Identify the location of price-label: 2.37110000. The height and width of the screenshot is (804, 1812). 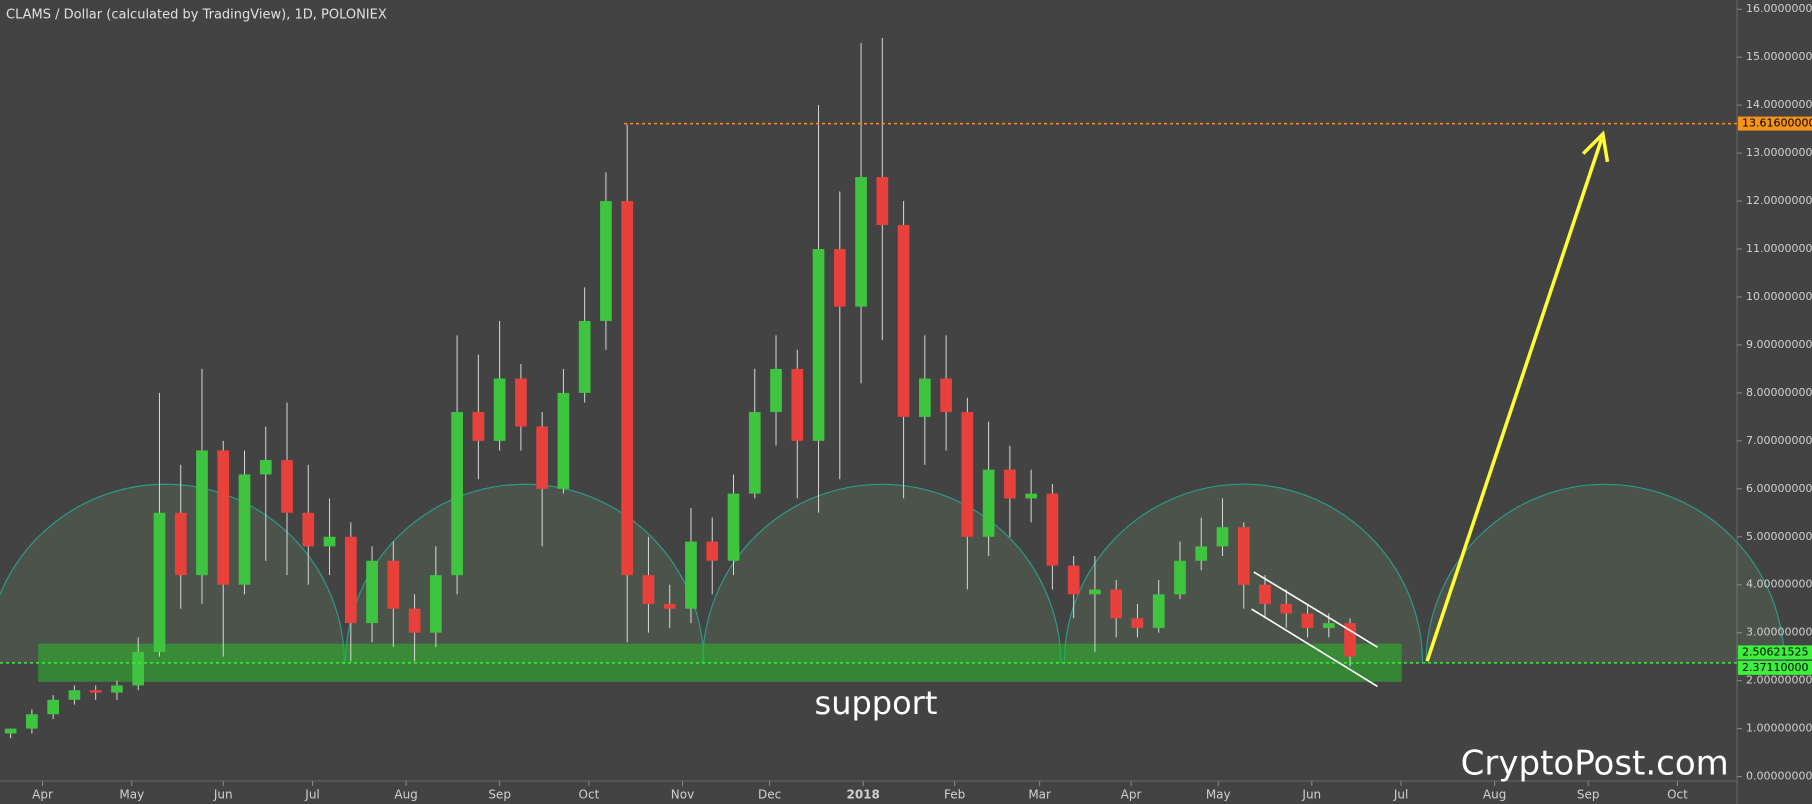
(1775, 667).